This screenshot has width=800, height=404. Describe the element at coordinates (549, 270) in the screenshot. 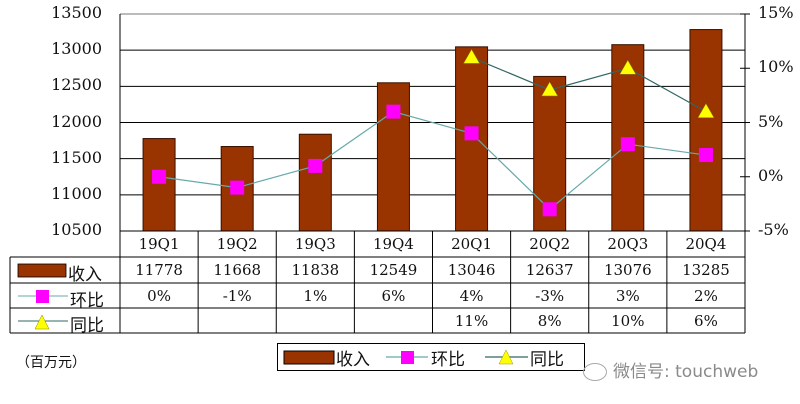

I see `revenue-cell: 12637` at that location.